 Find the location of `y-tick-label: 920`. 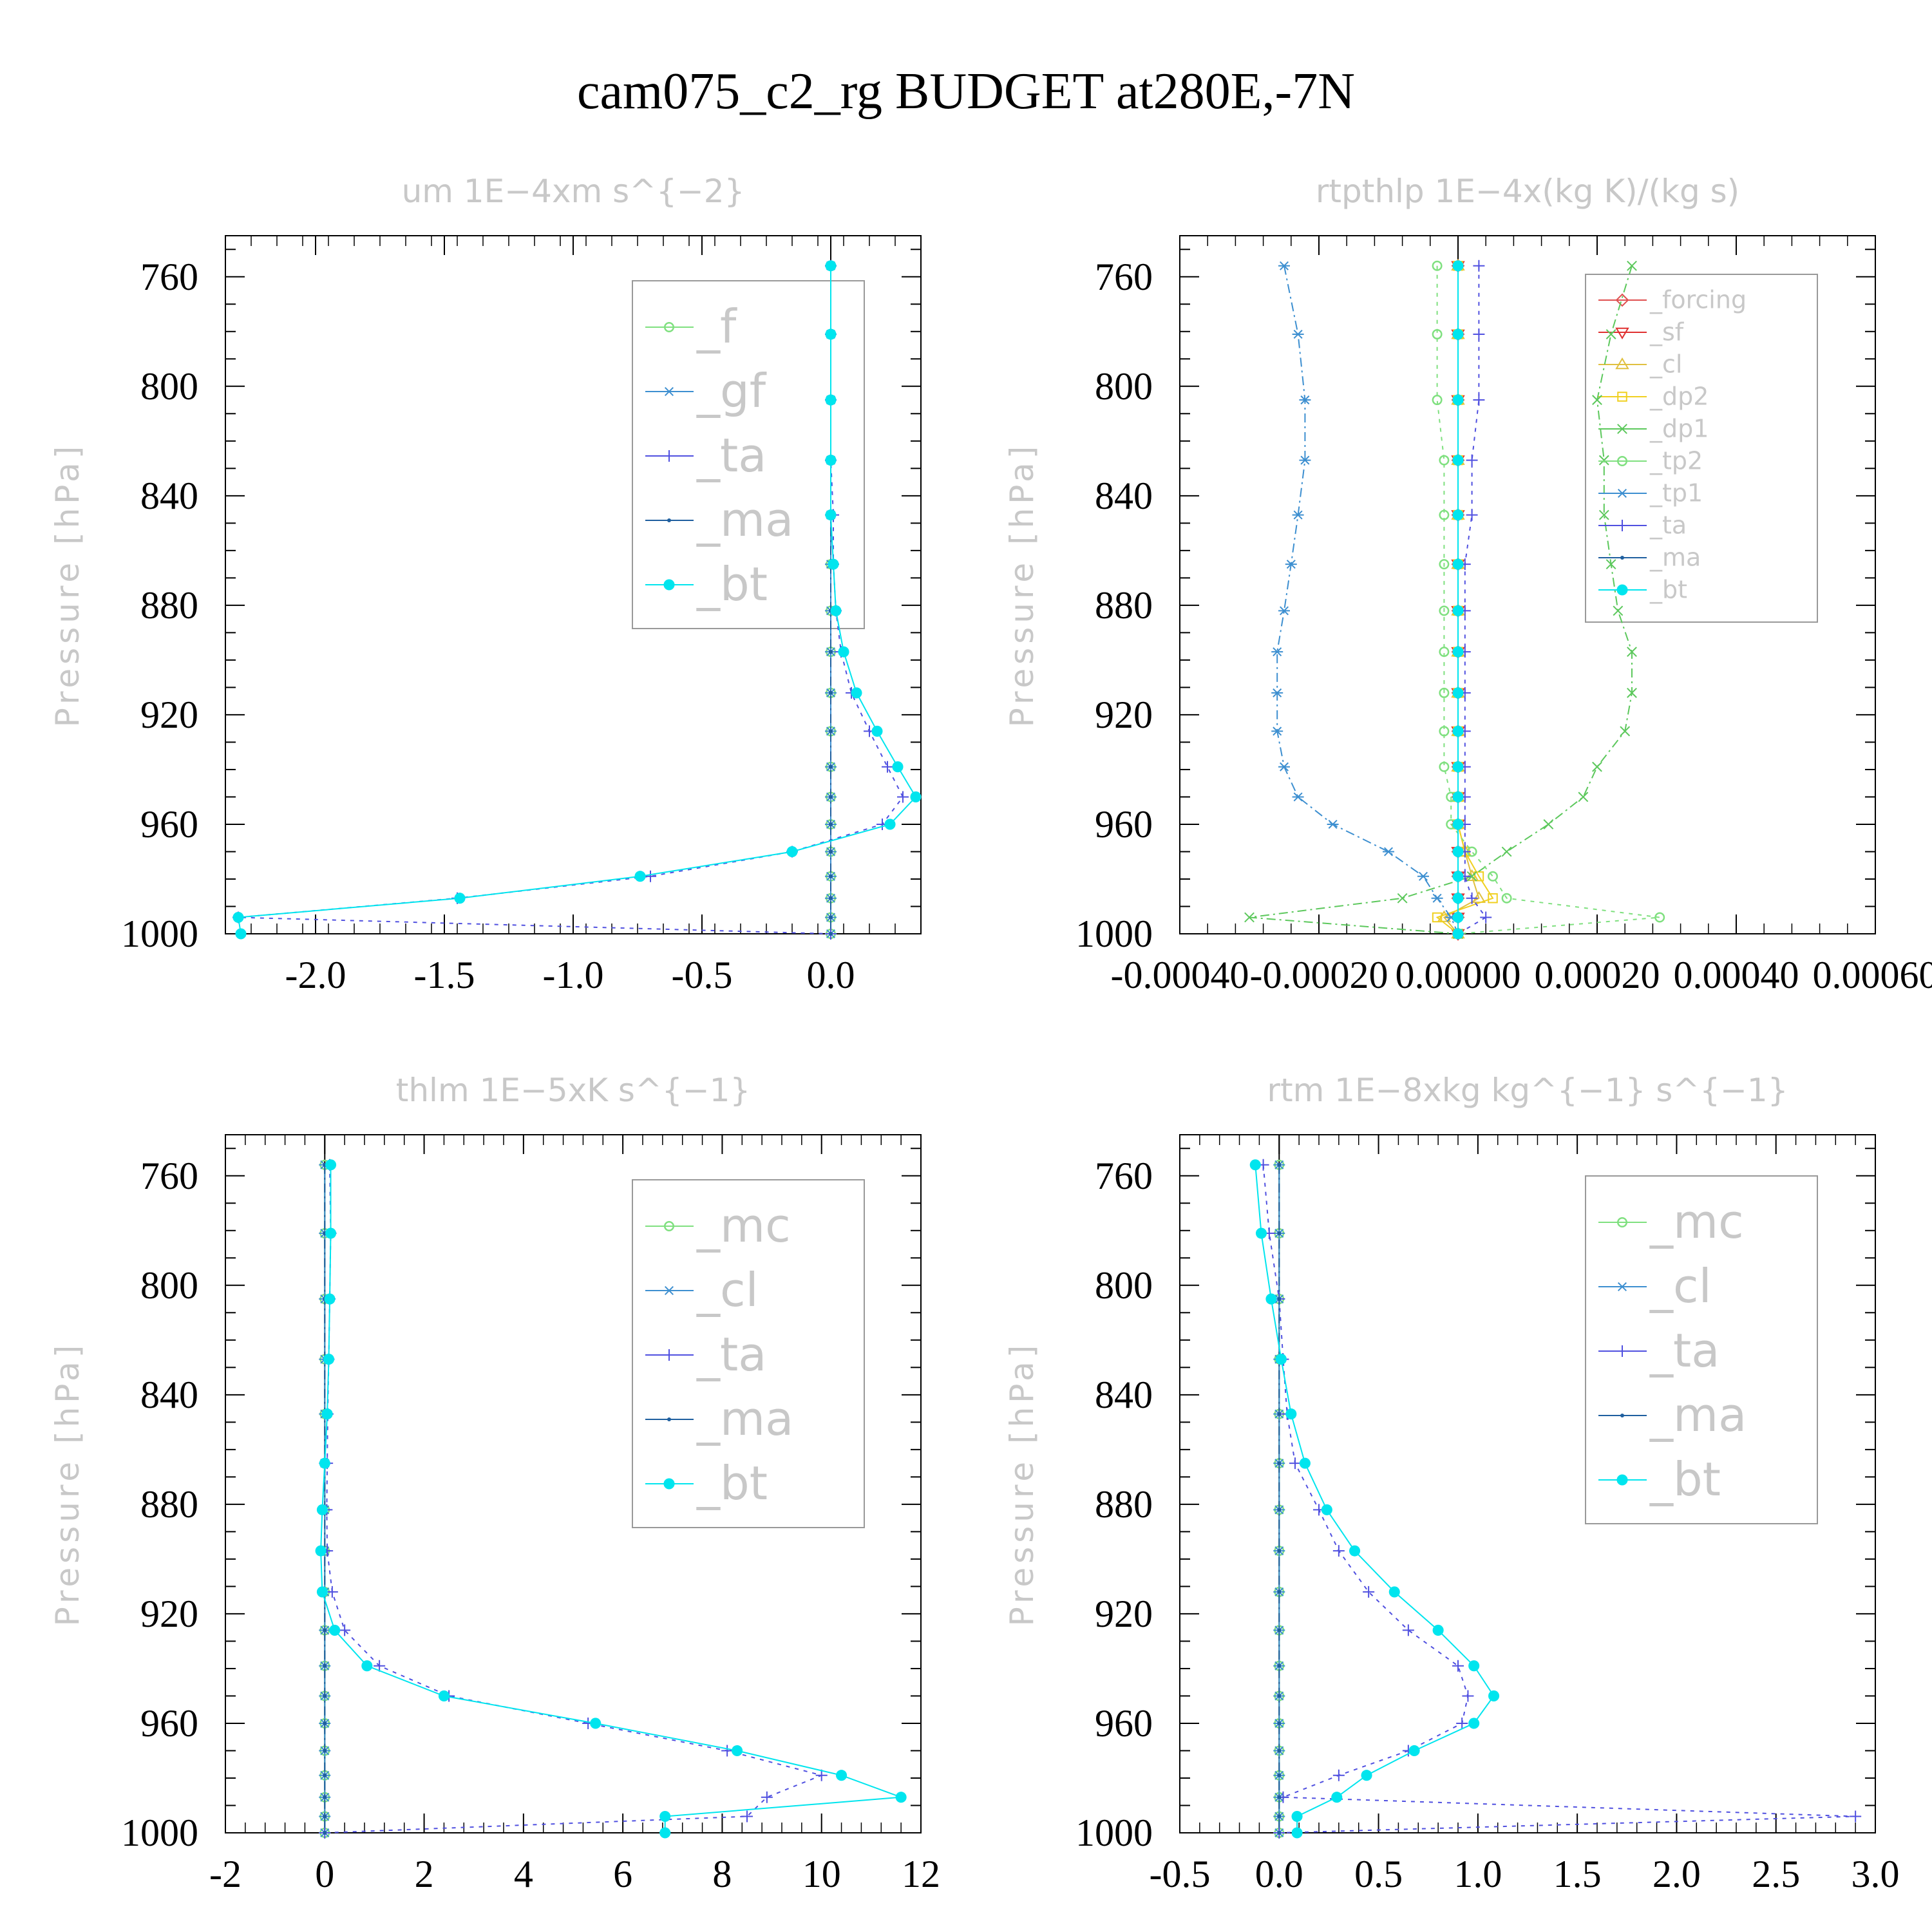

y-tick-label: 920 is located at coordinates (1124, 715).